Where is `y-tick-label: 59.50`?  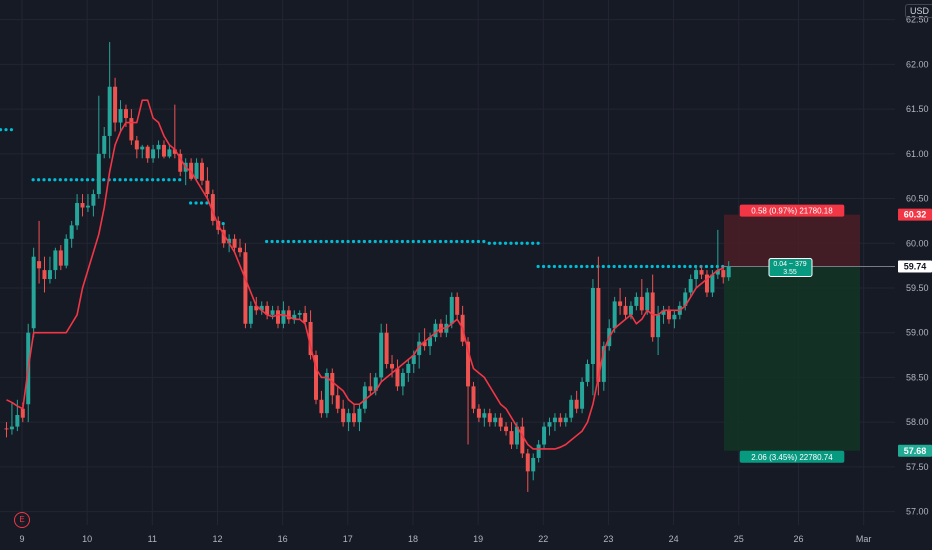
y-tick-label: 59.50 is located at coordinates (917, 288).